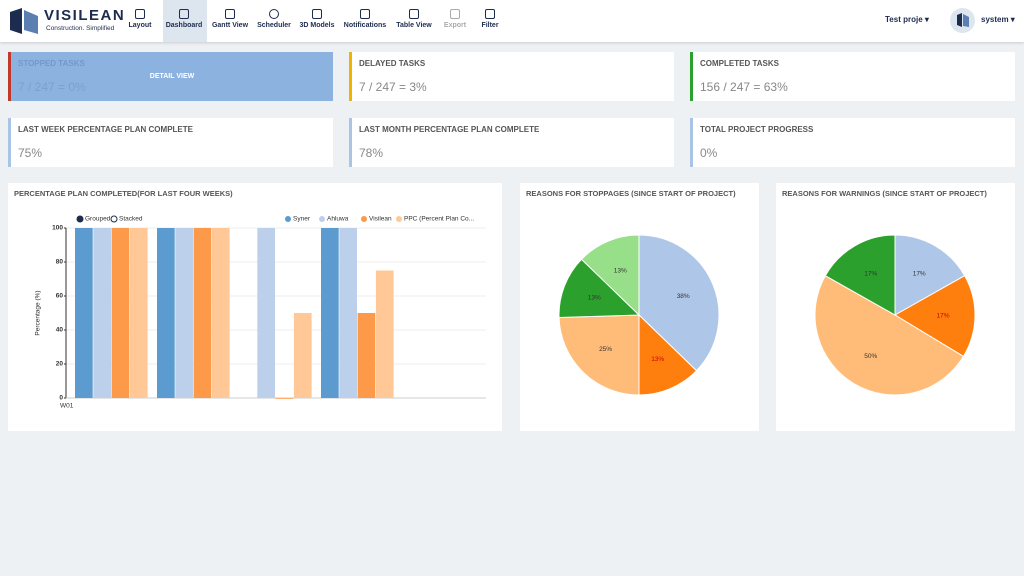 The width and height of the screenshot is (1024, 576). What do you see at coordinates (449, 129) in the screenshot?
I see `card-title: LAST MONTH PERCENTAGE PLAN COMPLETE` at bounding box center [449, 129].